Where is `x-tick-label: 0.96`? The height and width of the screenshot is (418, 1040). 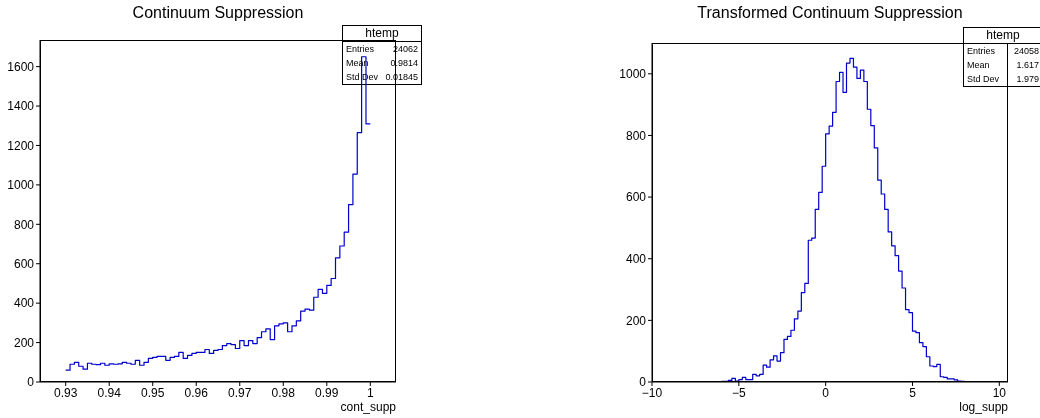 x-tick-label: 0.96 is located at coordinates (196, 392).